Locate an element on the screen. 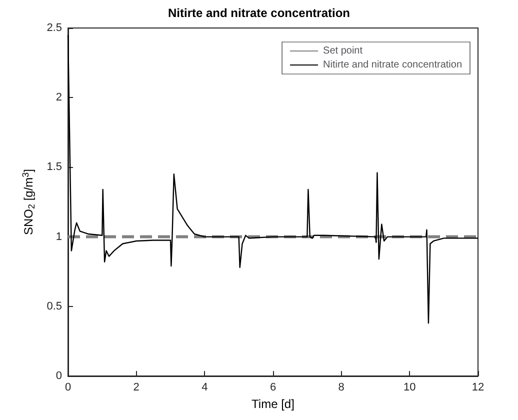 The image size is (518, 420). chart-title: Nitirte and nitrate concentration is located at coordinates (259, 13).